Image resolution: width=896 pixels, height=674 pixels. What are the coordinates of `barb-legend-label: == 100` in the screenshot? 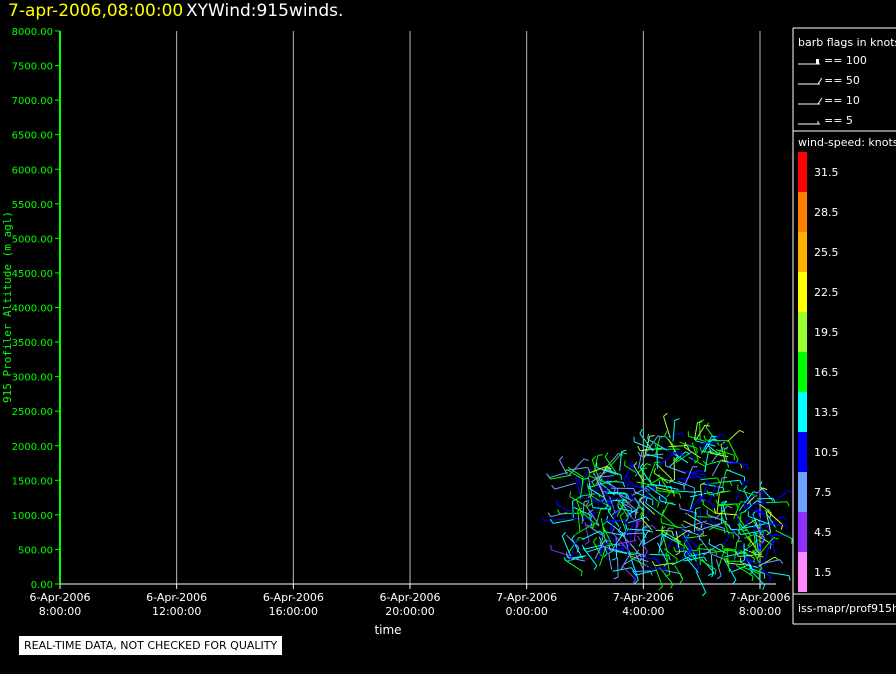 It's located at (845, 60).